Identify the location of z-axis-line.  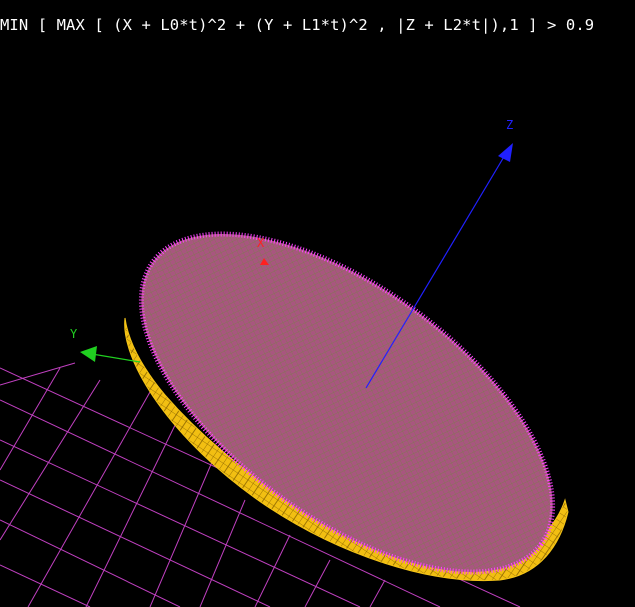
(437, 269).